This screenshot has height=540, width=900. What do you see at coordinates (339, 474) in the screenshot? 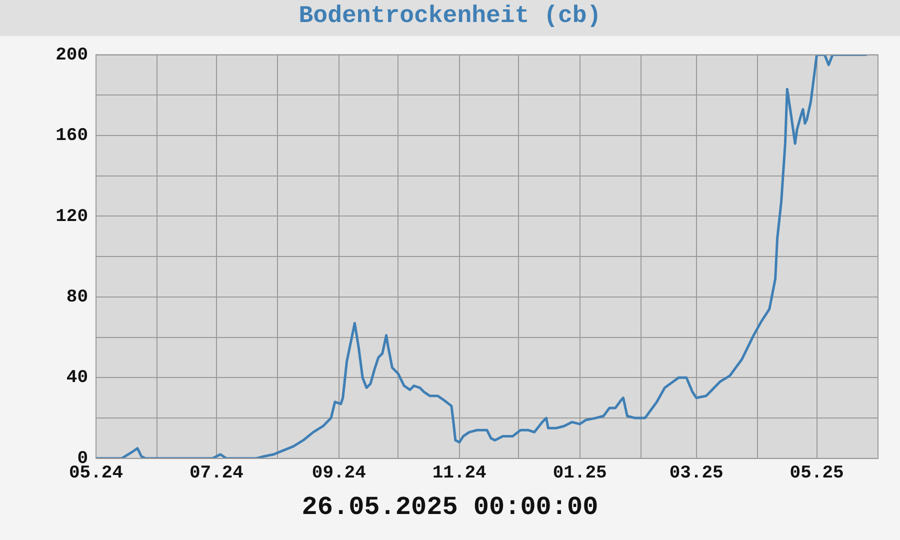
I see `x-tick-label: 09.24` at bounding box center [339, 474].